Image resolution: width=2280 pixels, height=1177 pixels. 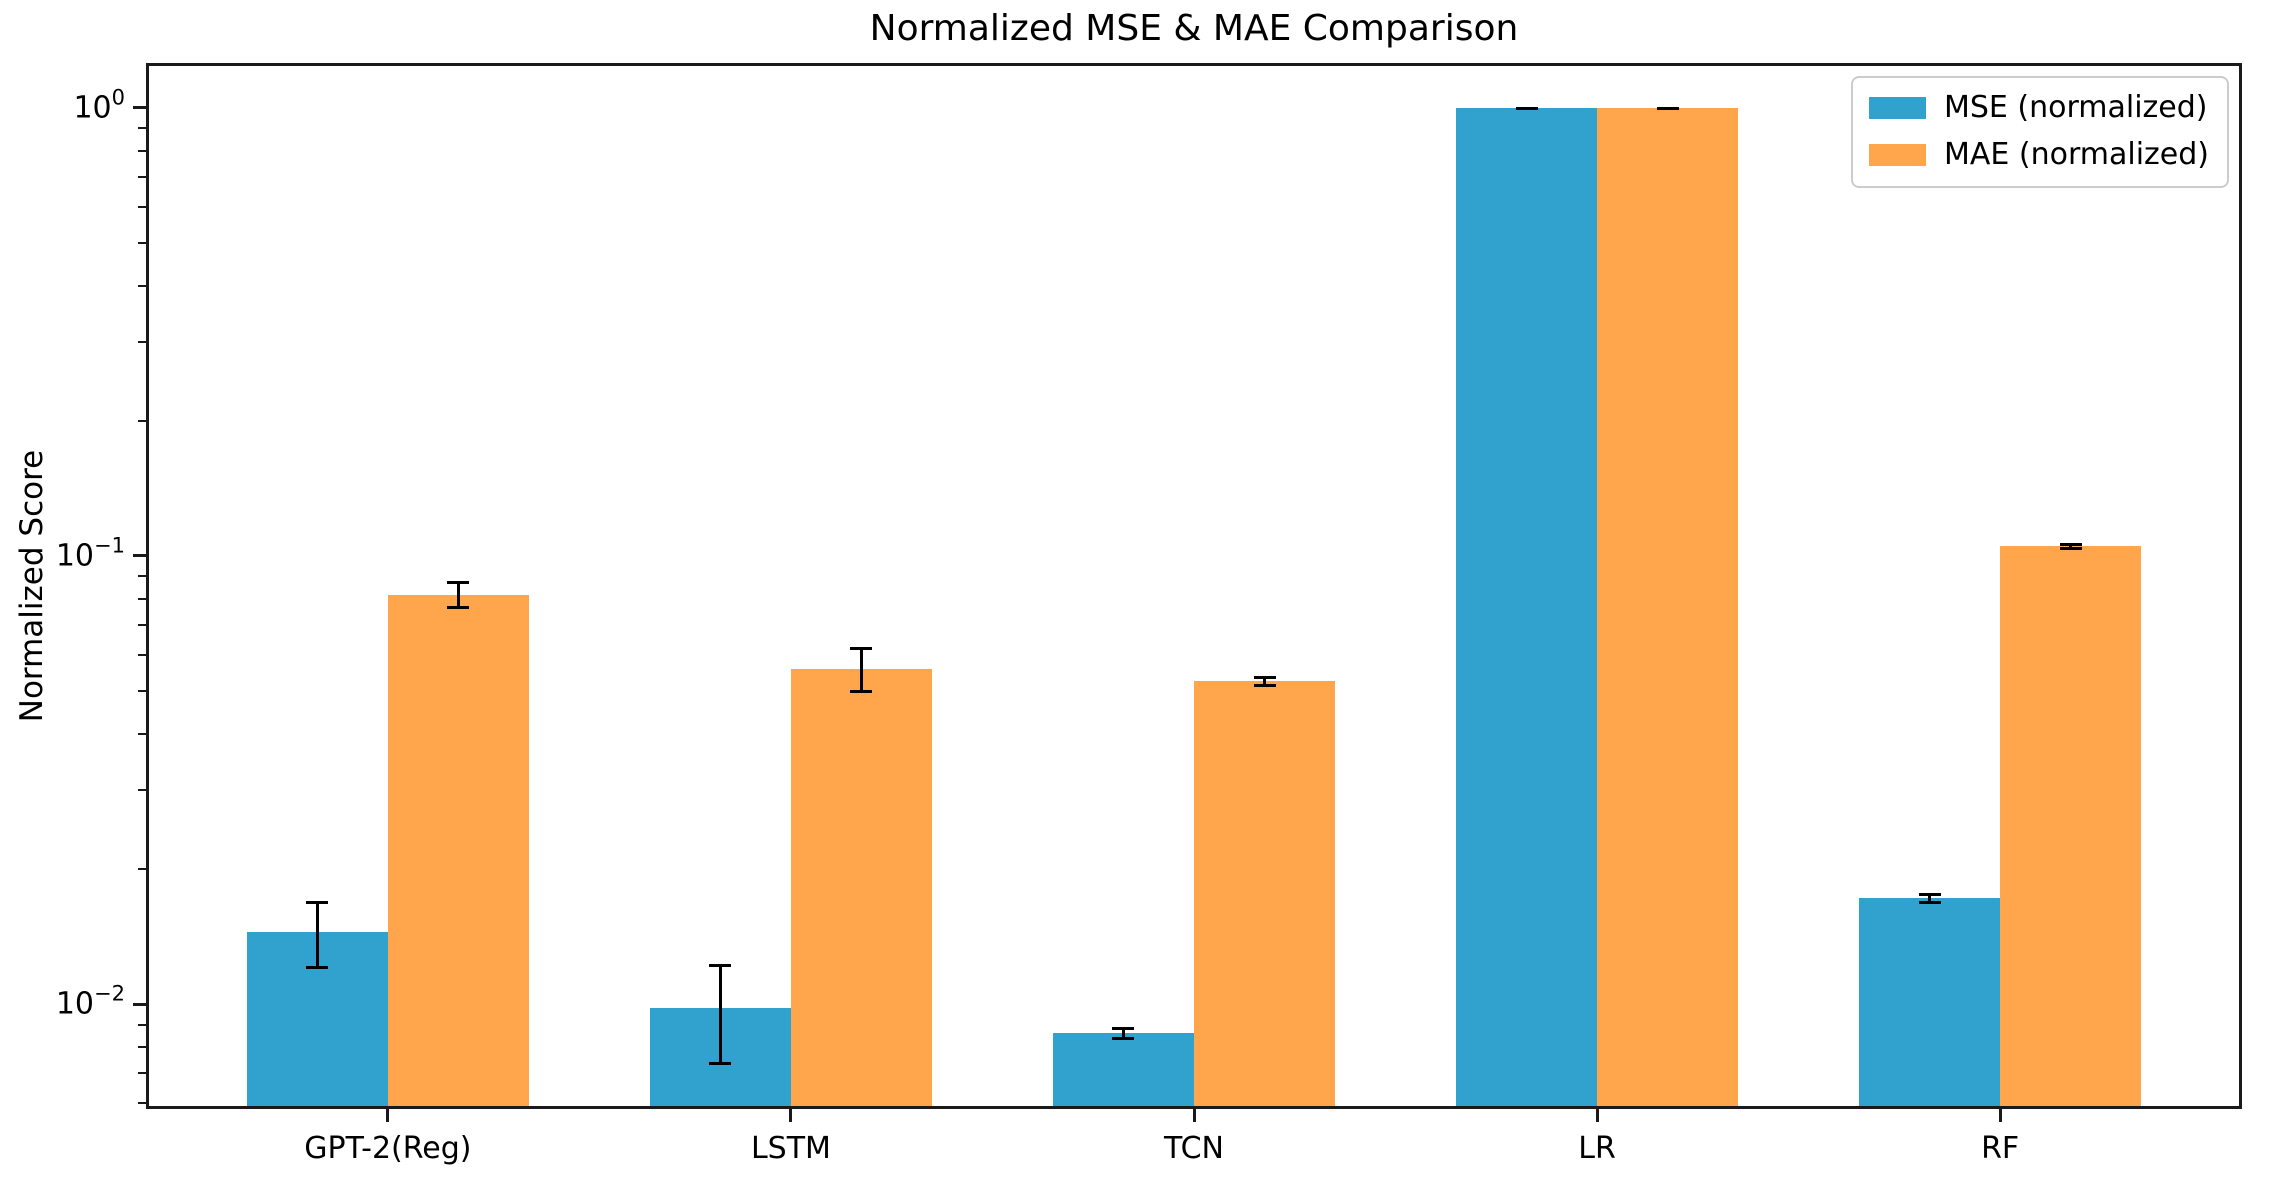 I want to click on bar-LR-mae, so click(x=1668, y=608).